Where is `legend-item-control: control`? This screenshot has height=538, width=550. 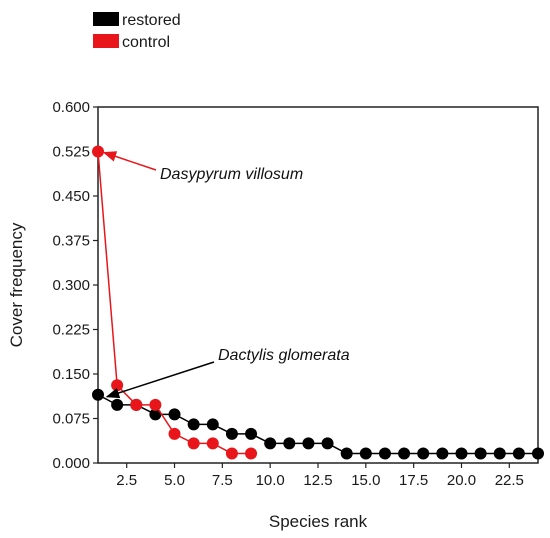
legend-item-control: control is located at coordinates (131, 42).